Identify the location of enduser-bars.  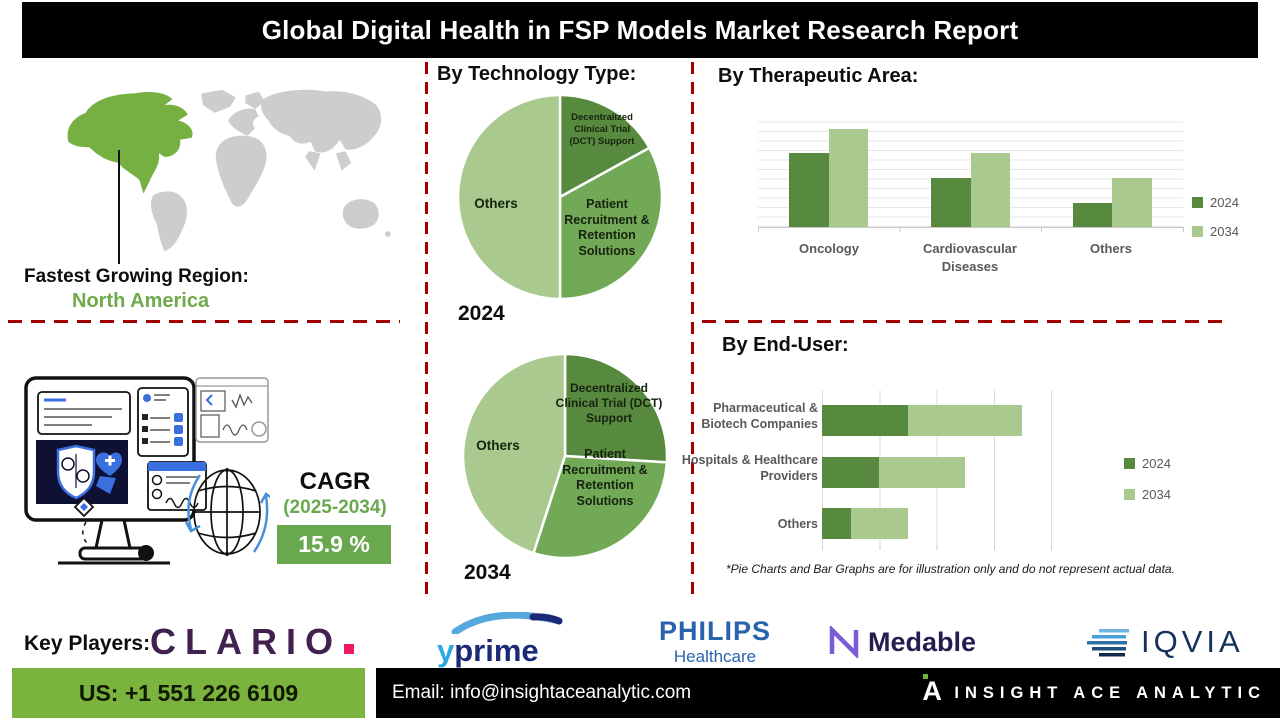
(940, 467).